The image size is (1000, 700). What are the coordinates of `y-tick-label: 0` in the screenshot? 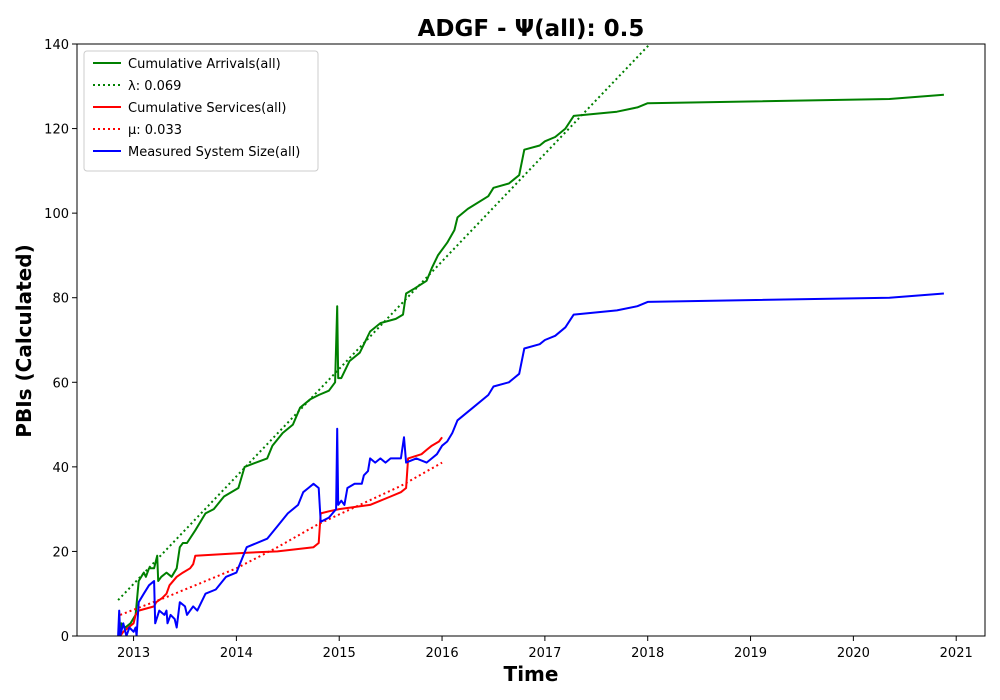 It's located at (65, 637).